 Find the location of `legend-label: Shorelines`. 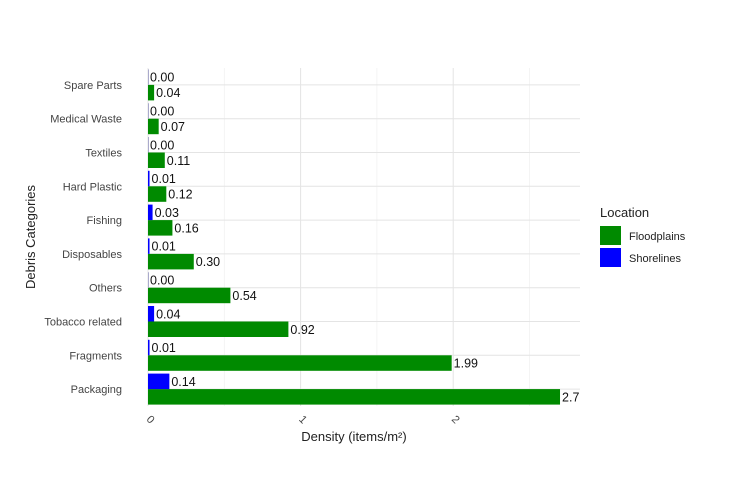

legend-label: Shorelines is located at coordinates (655, 259).